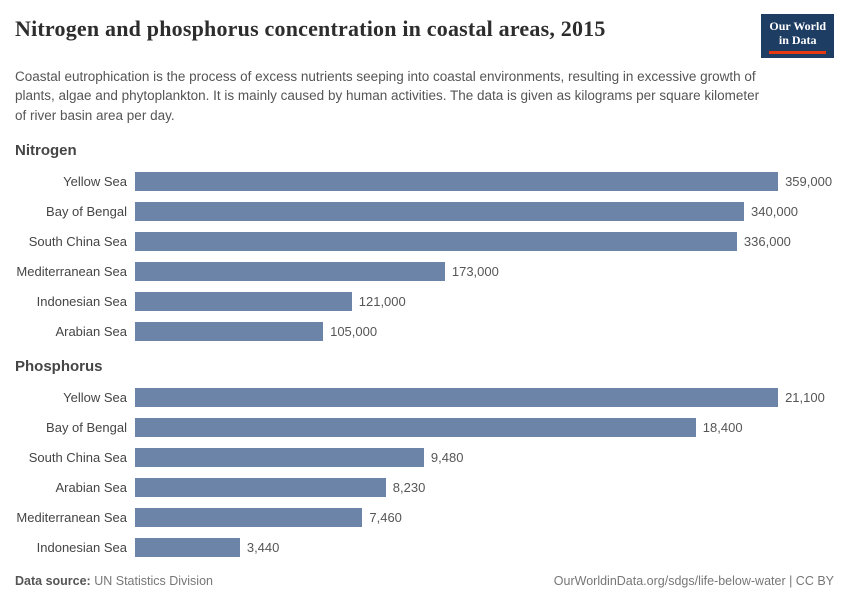 The width and height of the screenshot is (850, 600). I want to click on bar-track: 359,000, so click(484, 182).